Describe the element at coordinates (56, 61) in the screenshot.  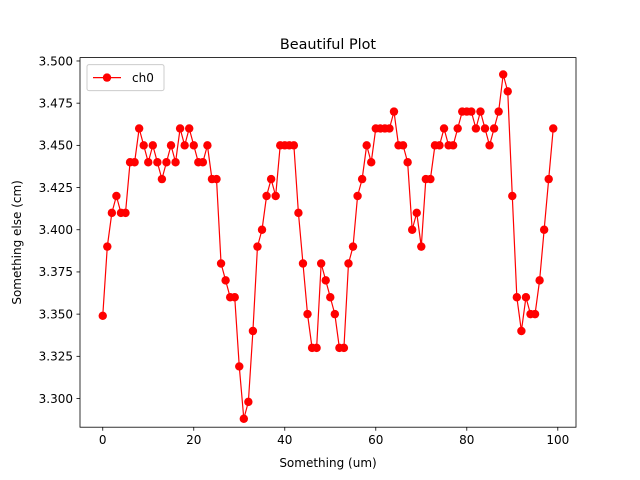
I see `y-tick-label: 3.500` at that location.